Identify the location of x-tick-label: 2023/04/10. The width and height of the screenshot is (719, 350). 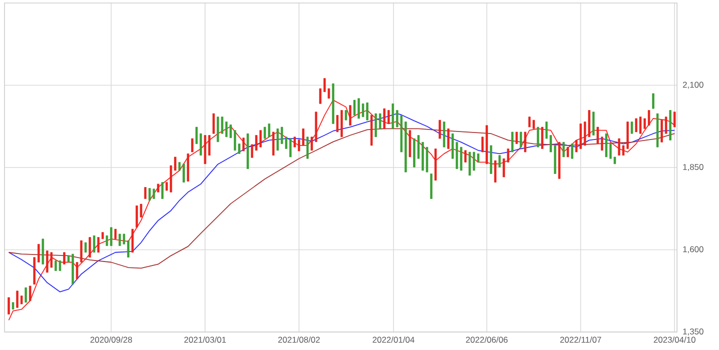
(675, 339).